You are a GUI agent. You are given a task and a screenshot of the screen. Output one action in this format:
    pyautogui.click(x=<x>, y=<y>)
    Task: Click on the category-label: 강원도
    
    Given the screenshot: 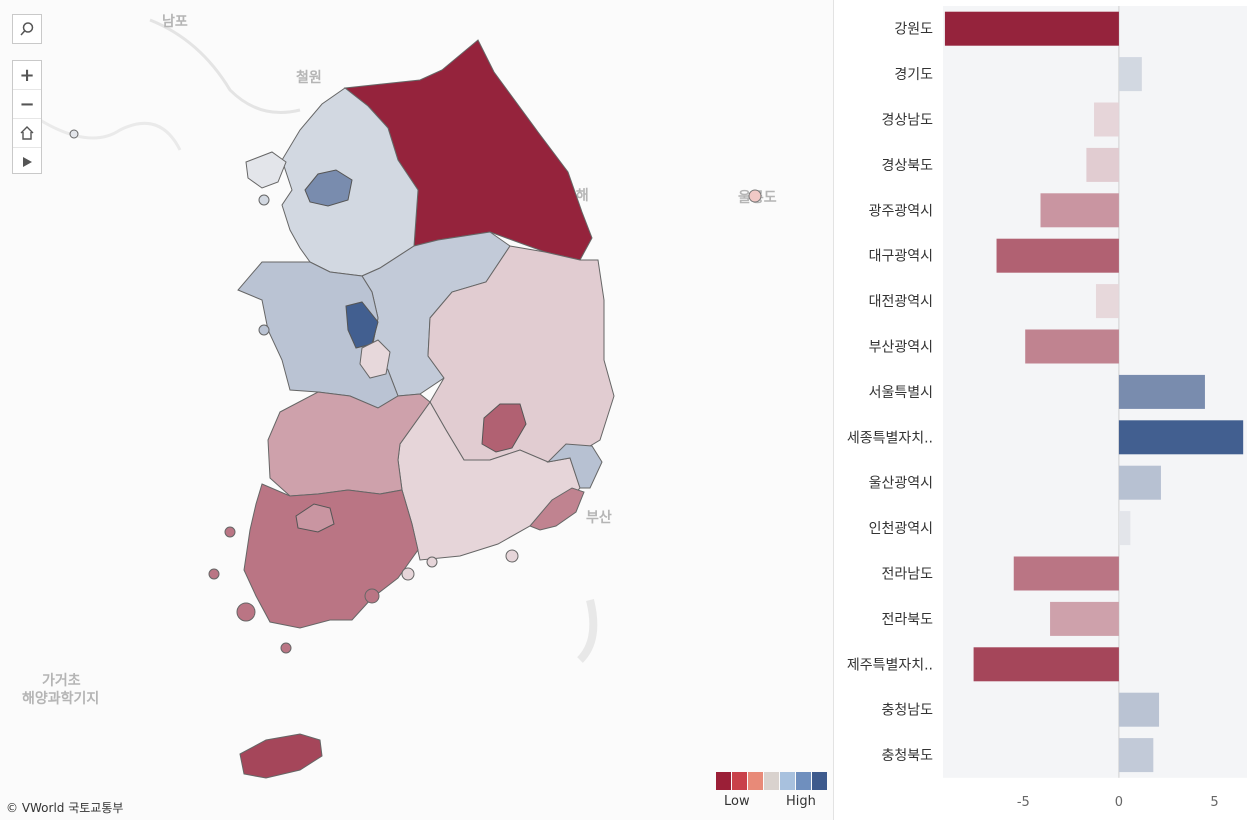 What is the action you would take?
    pyautogui.click(x=913, y=30)
    